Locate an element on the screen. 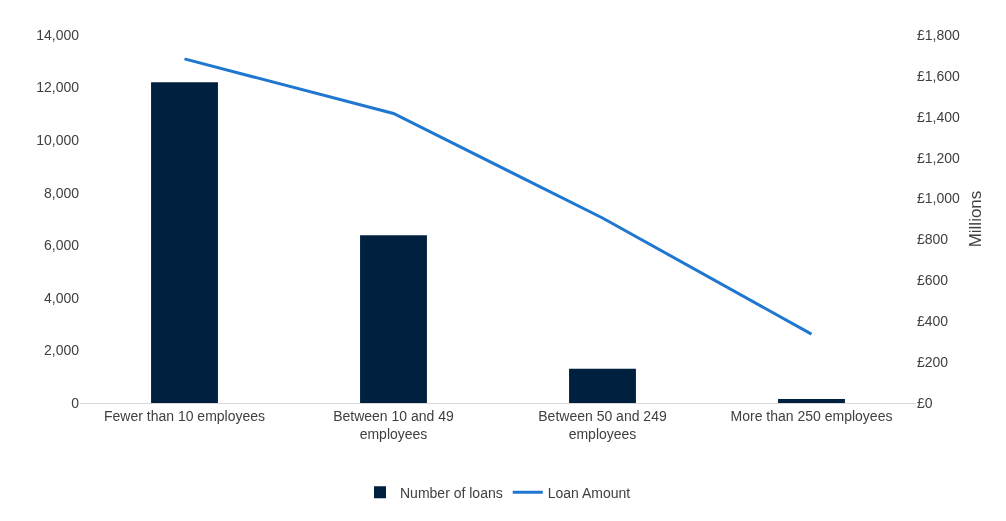  y-tick-label: 8,000 is located at coordinates (61, 192).